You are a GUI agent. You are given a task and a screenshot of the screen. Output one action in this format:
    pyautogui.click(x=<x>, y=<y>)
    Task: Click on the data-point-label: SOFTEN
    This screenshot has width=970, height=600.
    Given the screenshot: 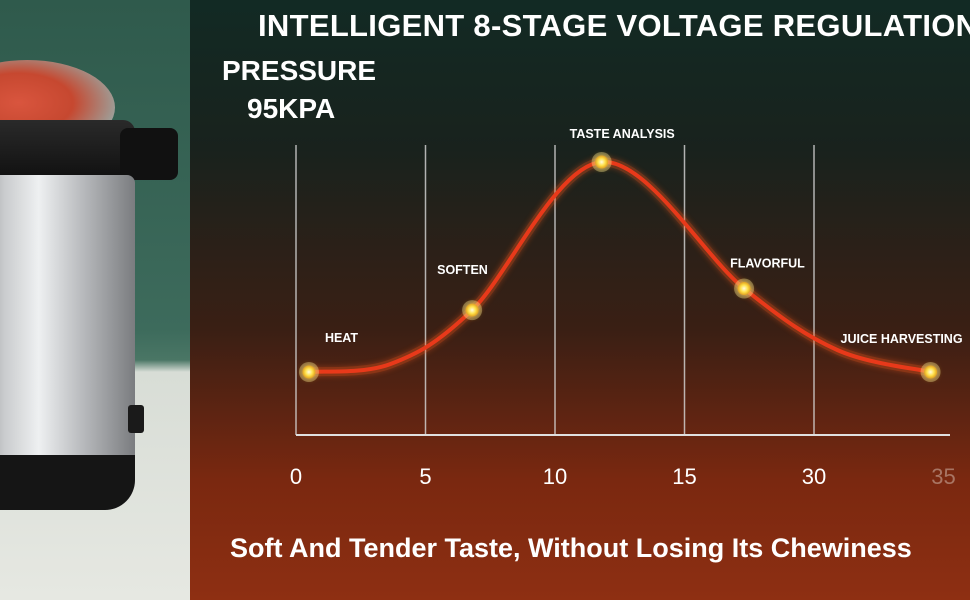 What is the action you would take?
    pyautogui.click(x=462, y=270)
    